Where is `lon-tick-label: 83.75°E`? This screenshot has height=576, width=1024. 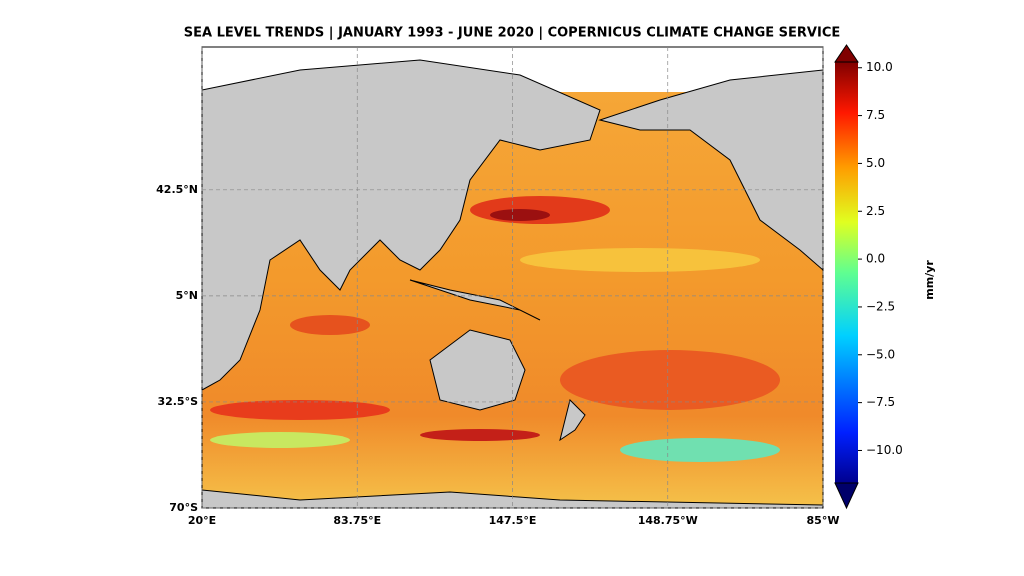
lon-tick-label: 83.75°E is located at coordinates (357, 520).